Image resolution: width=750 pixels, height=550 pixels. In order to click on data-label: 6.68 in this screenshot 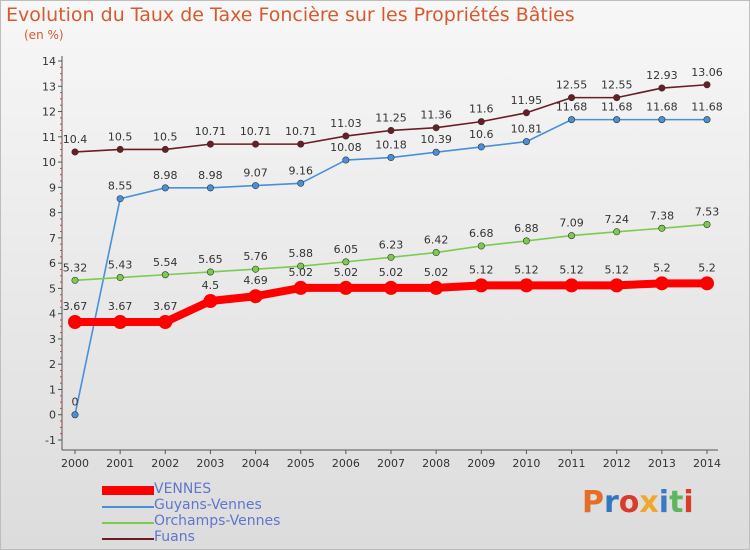, I will do `click(481, 233)`.